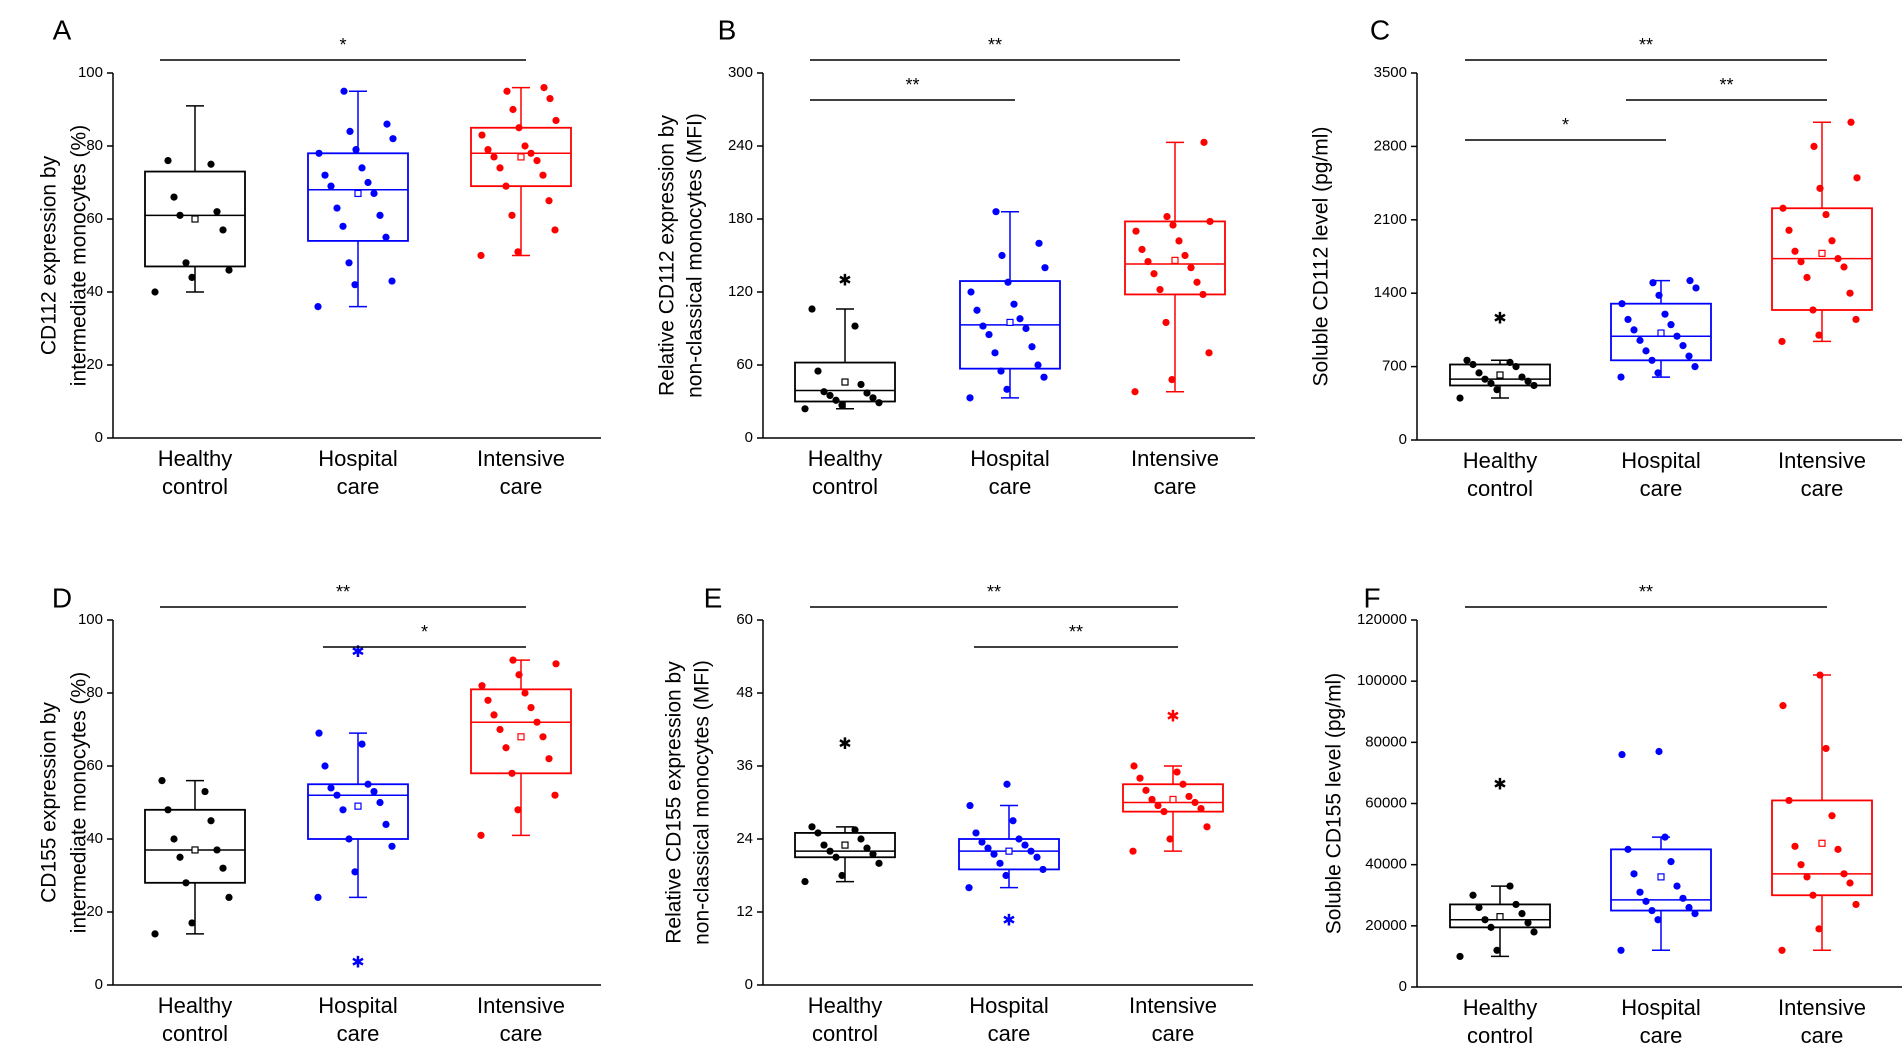  Describe the element at coordinates (844, 280) in the screenshot. I see `outlier-marker: ✱` at that location.